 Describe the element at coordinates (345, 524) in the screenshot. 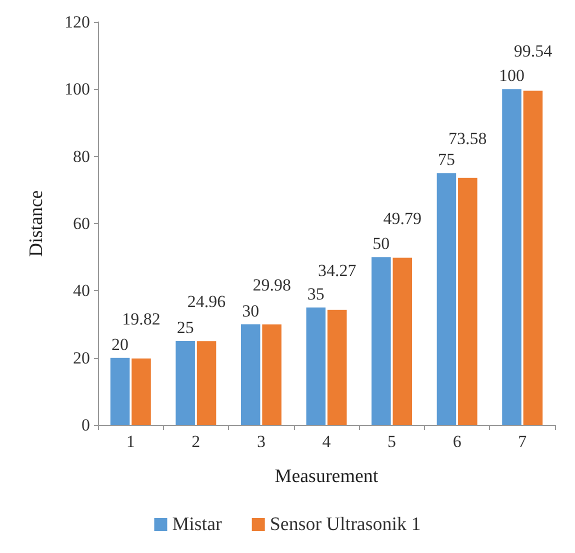

I see `legend-label: Sensor Ultrasonik 1` at that location.